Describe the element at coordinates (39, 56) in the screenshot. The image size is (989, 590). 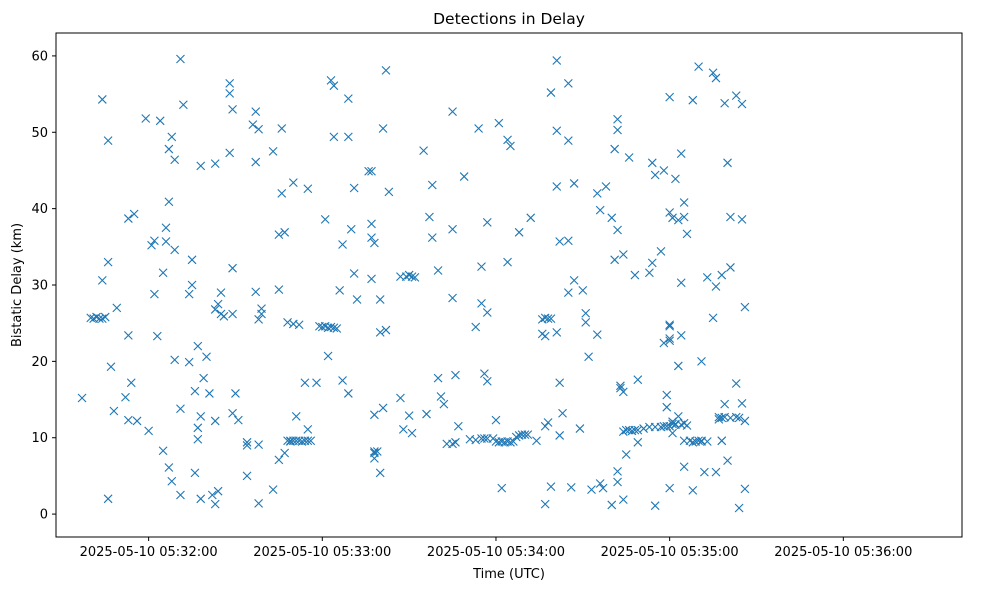
I see `y-tick-label: 60` at that location.